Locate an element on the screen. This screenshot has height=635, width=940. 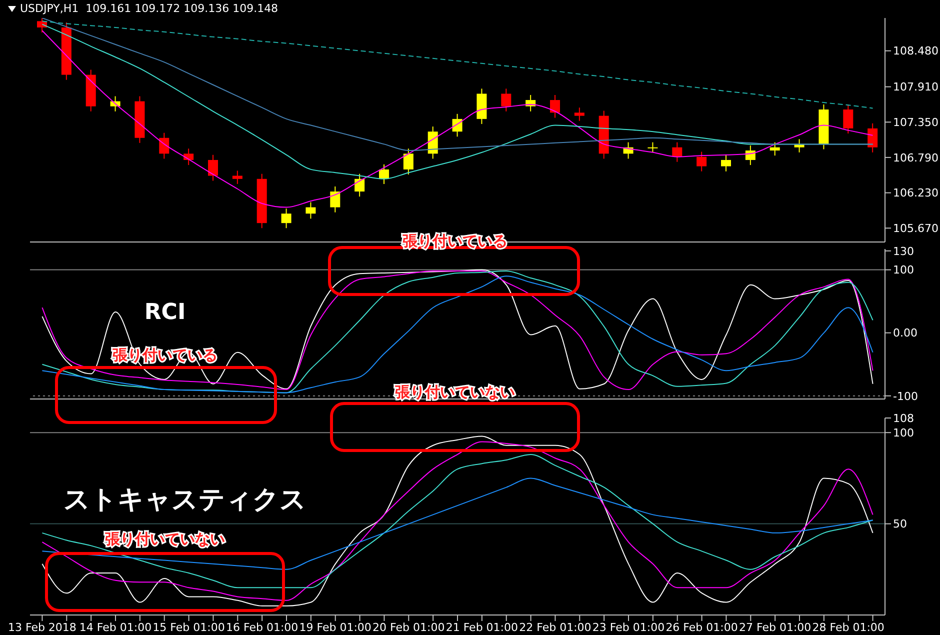
y-tick-label: 106.790 is located at coordinates (915, 157).